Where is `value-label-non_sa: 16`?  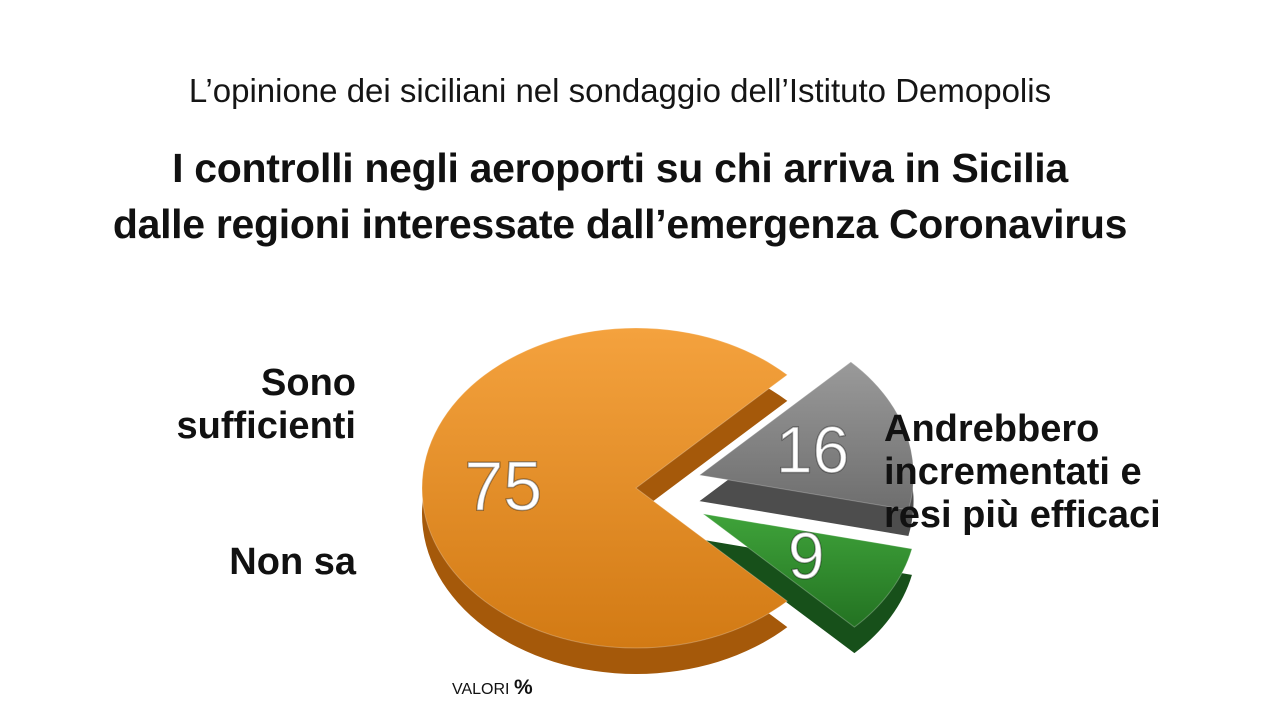
value-label-non_sa: 16 is located at coordinates (812, 450).